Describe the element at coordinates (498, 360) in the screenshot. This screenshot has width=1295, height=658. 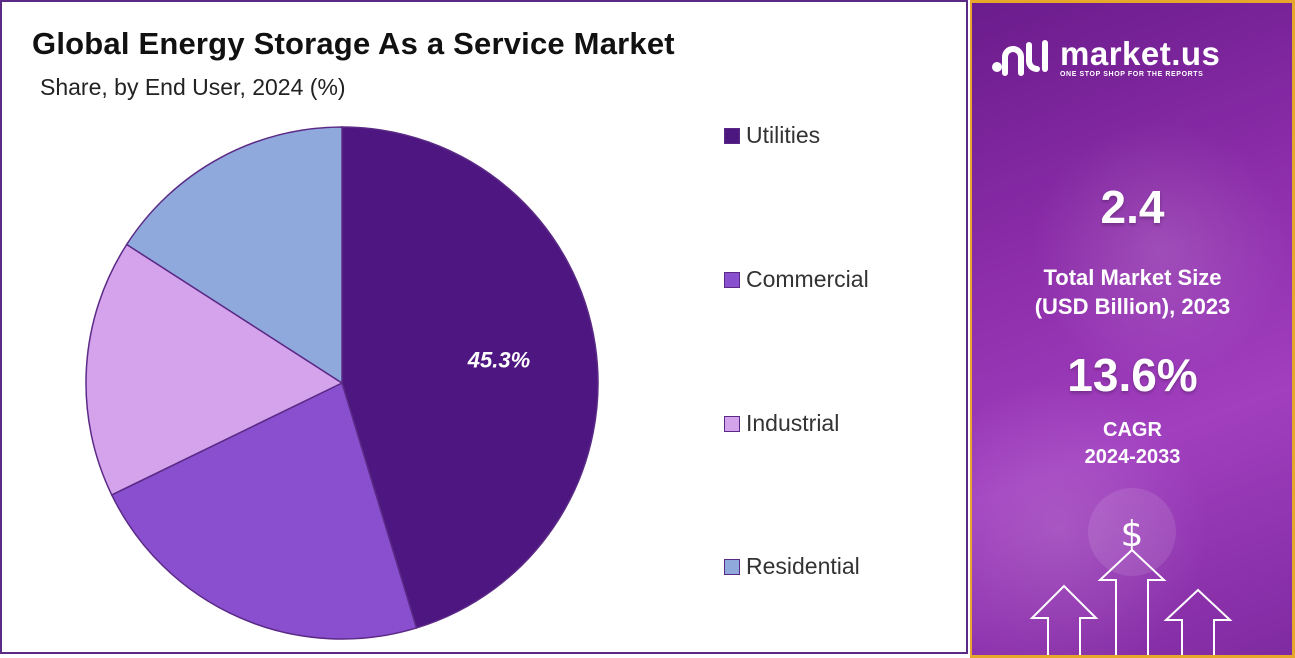
I see `data-label-utilities: 45.3%` at that location.